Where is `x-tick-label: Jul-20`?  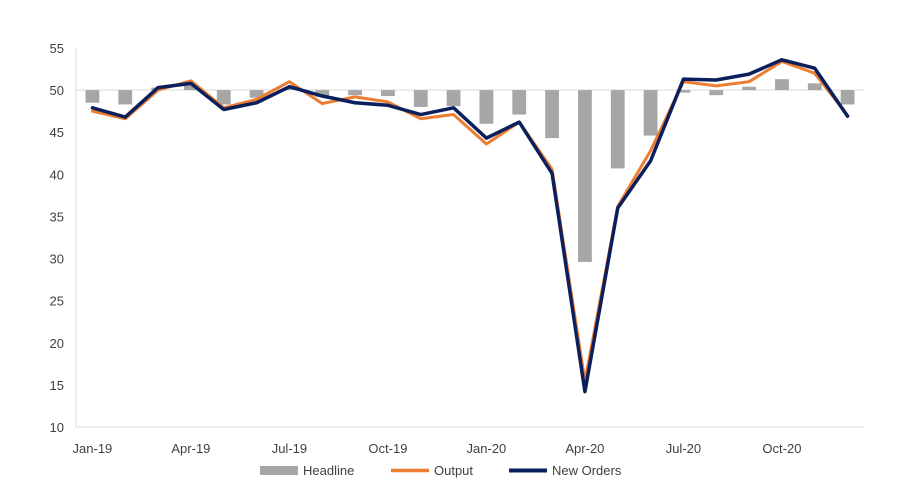 x-tick-label: Jul-20 is located at coordinates (683, 448).